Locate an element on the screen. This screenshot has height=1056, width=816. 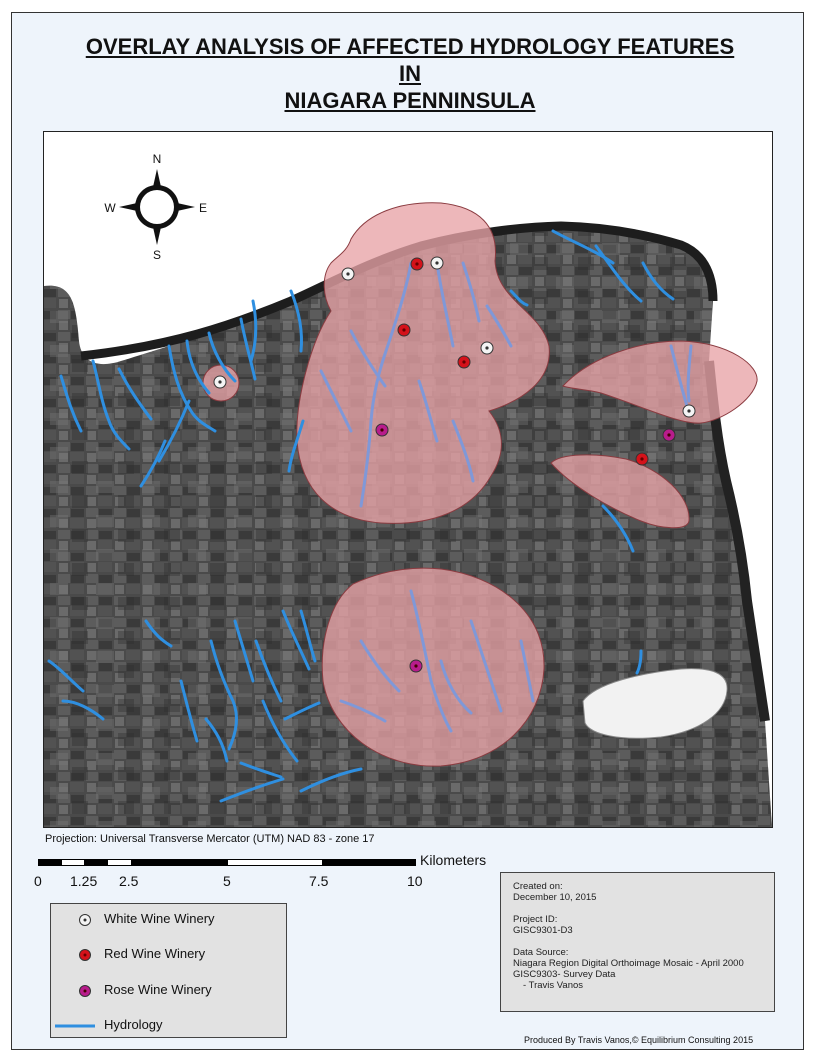
scale-unit: Kilometers is located at coordinates (453, 860).